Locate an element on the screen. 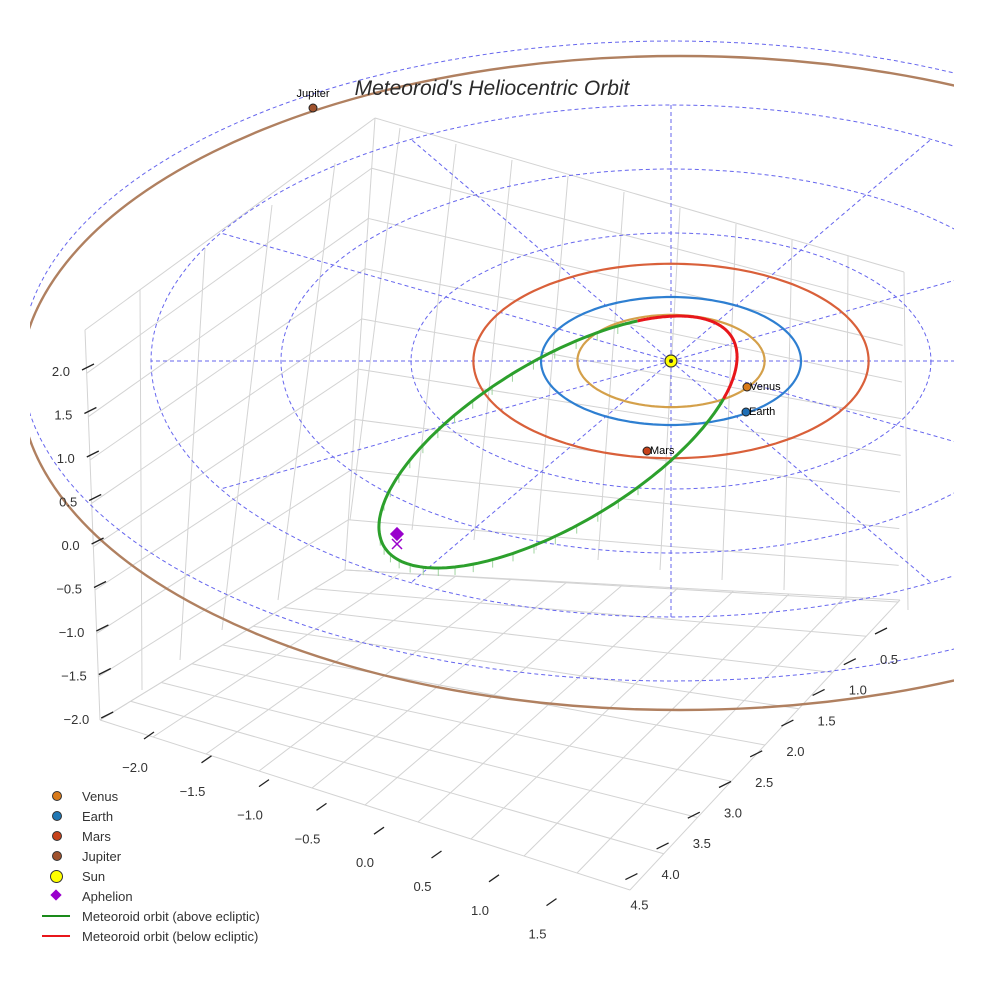 Image resolution: width=984 pixels, height=984 pixels. x-tick-label: 0.0 is located at coordinates (365, 862).